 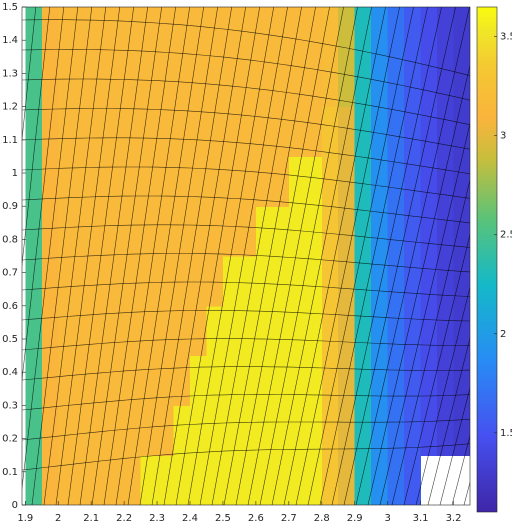 I want to click on y-tick-label: 0.2, so click(x=10, y=439).